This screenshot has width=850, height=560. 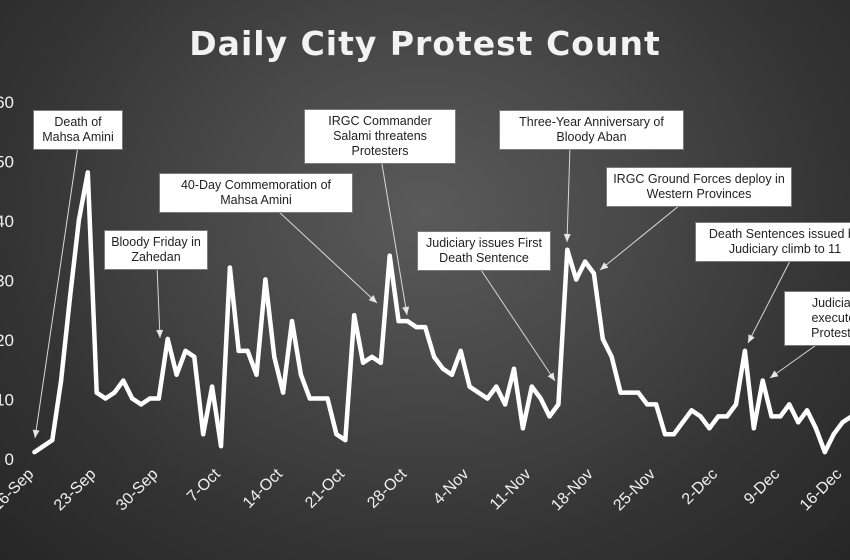 I want to click on x-tick-label-25-Nov: 25-Nov, so click(x=634, y=490).